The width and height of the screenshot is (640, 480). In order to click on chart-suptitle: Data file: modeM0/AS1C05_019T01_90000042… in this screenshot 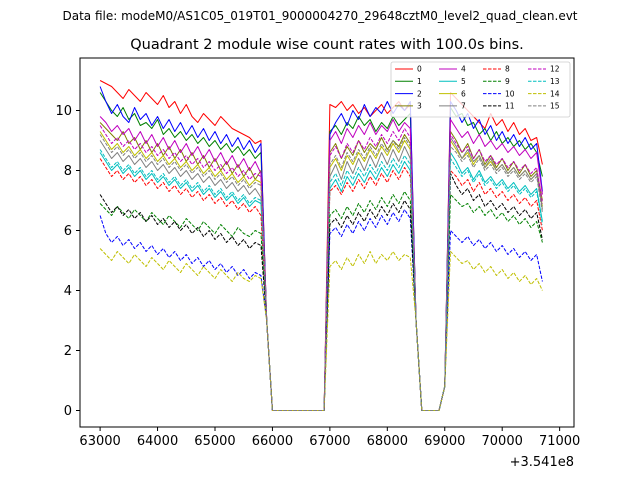, I will do `click(319, 16)`.